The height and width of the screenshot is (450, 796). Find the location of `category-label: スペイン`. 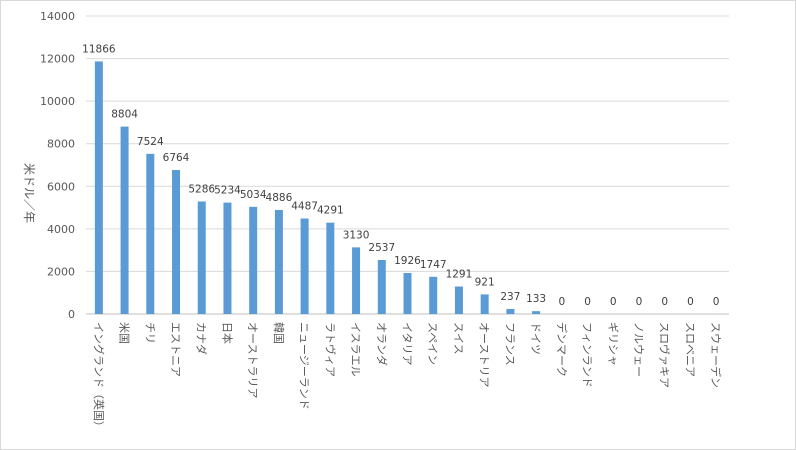

category-label: スペイン is located at coordinates (432, 343).